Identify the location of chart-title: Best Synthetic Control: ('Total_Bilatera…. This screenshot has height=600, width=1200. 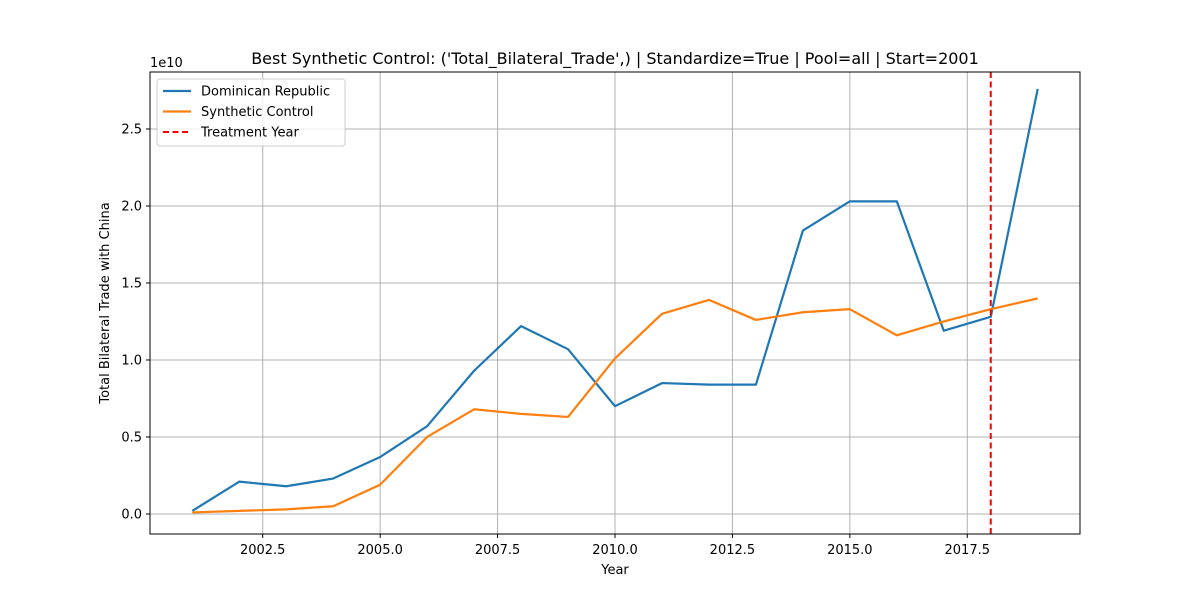
(615, 59).